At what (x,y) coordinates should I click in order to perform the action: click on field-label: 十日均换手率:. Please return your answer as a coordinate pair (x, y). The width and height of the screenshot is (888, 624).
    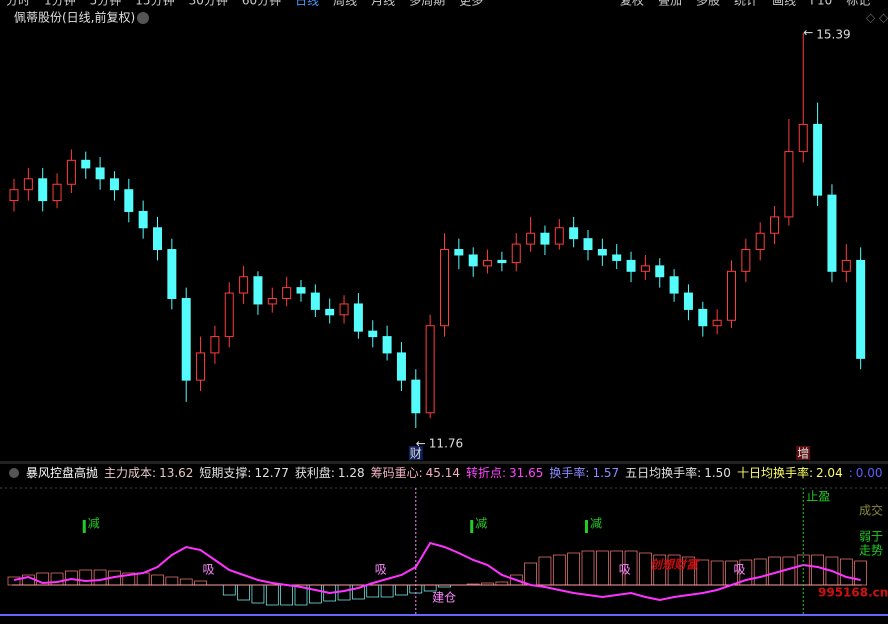
    Looking at the image, I should click on (775, 472).